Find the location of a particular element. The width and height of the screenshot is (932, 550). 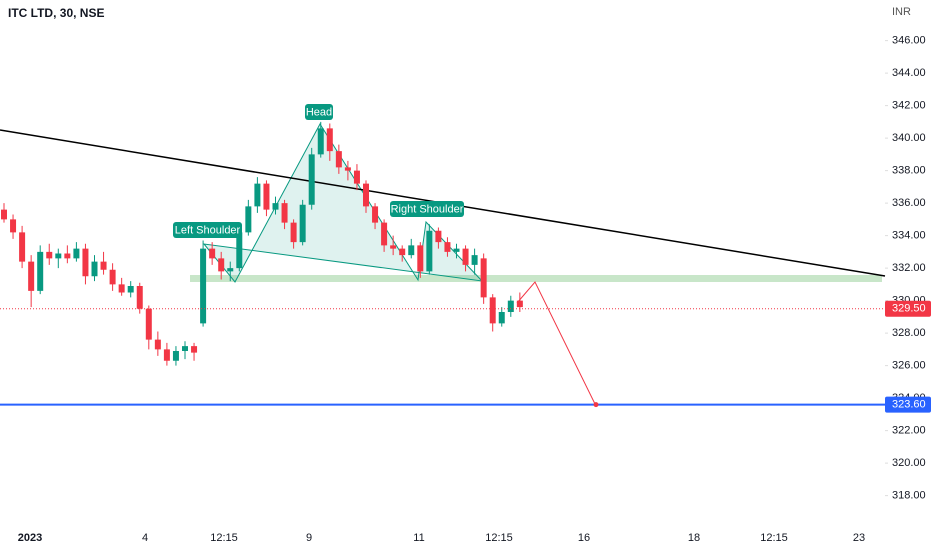

x-tick-label: 2023 is located at coordinates (30, 538).